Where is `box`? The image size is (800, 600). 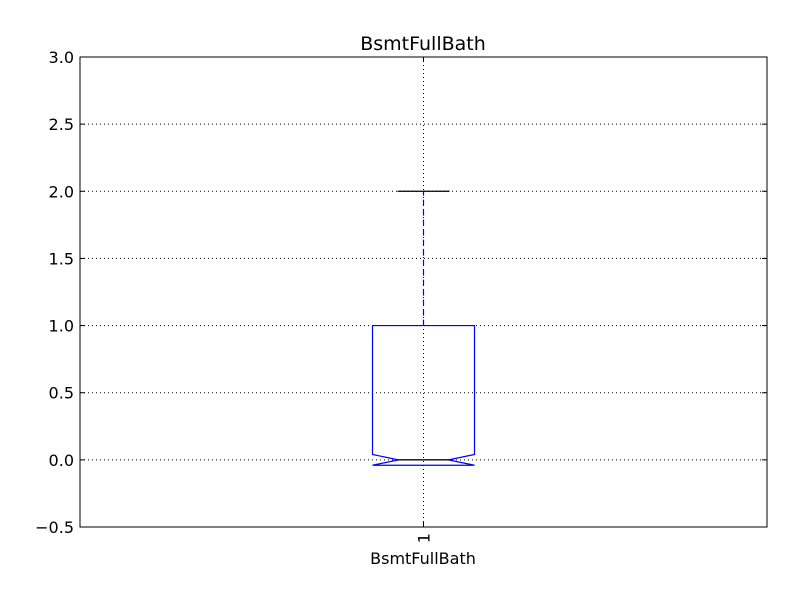
box is located at coordinates (423, 395).